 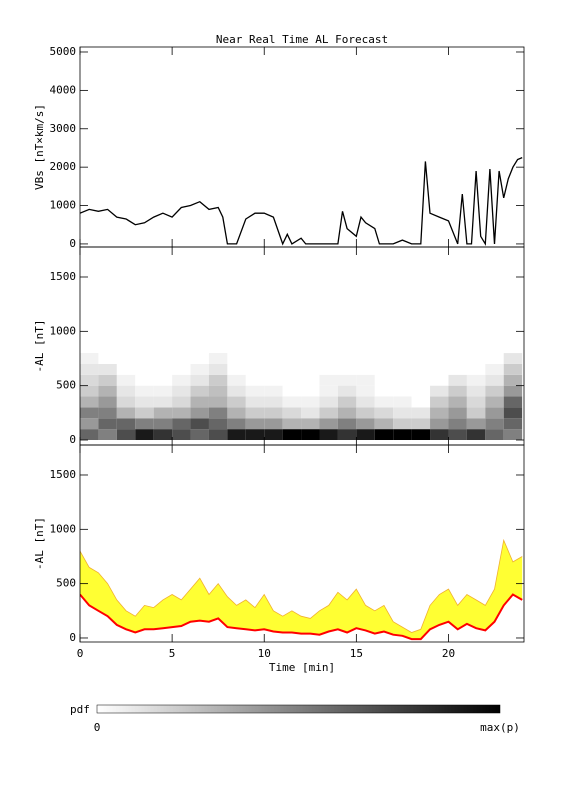 What do you see at coordinates (301, 617) in the screenshot?
I see `median-line` at bounding box center [301, 617].